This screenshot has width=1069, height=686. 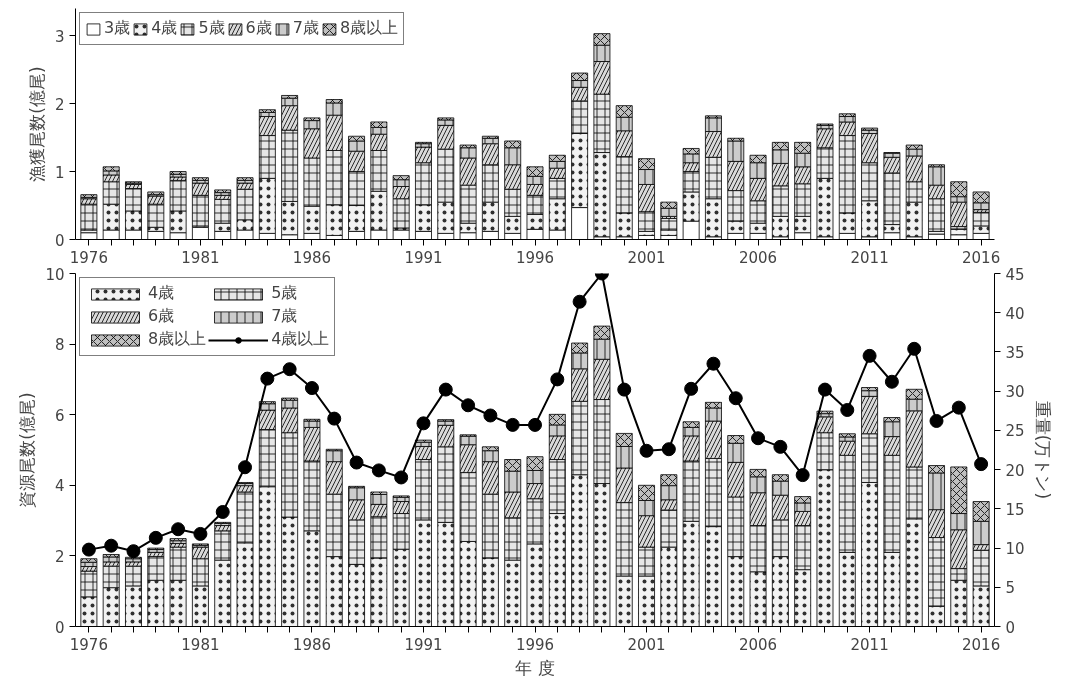 What do you see at coordinates (1010, 588) in the screenshot?
I see `y2-tick-label: 5` at bounding box center [1010, 588].